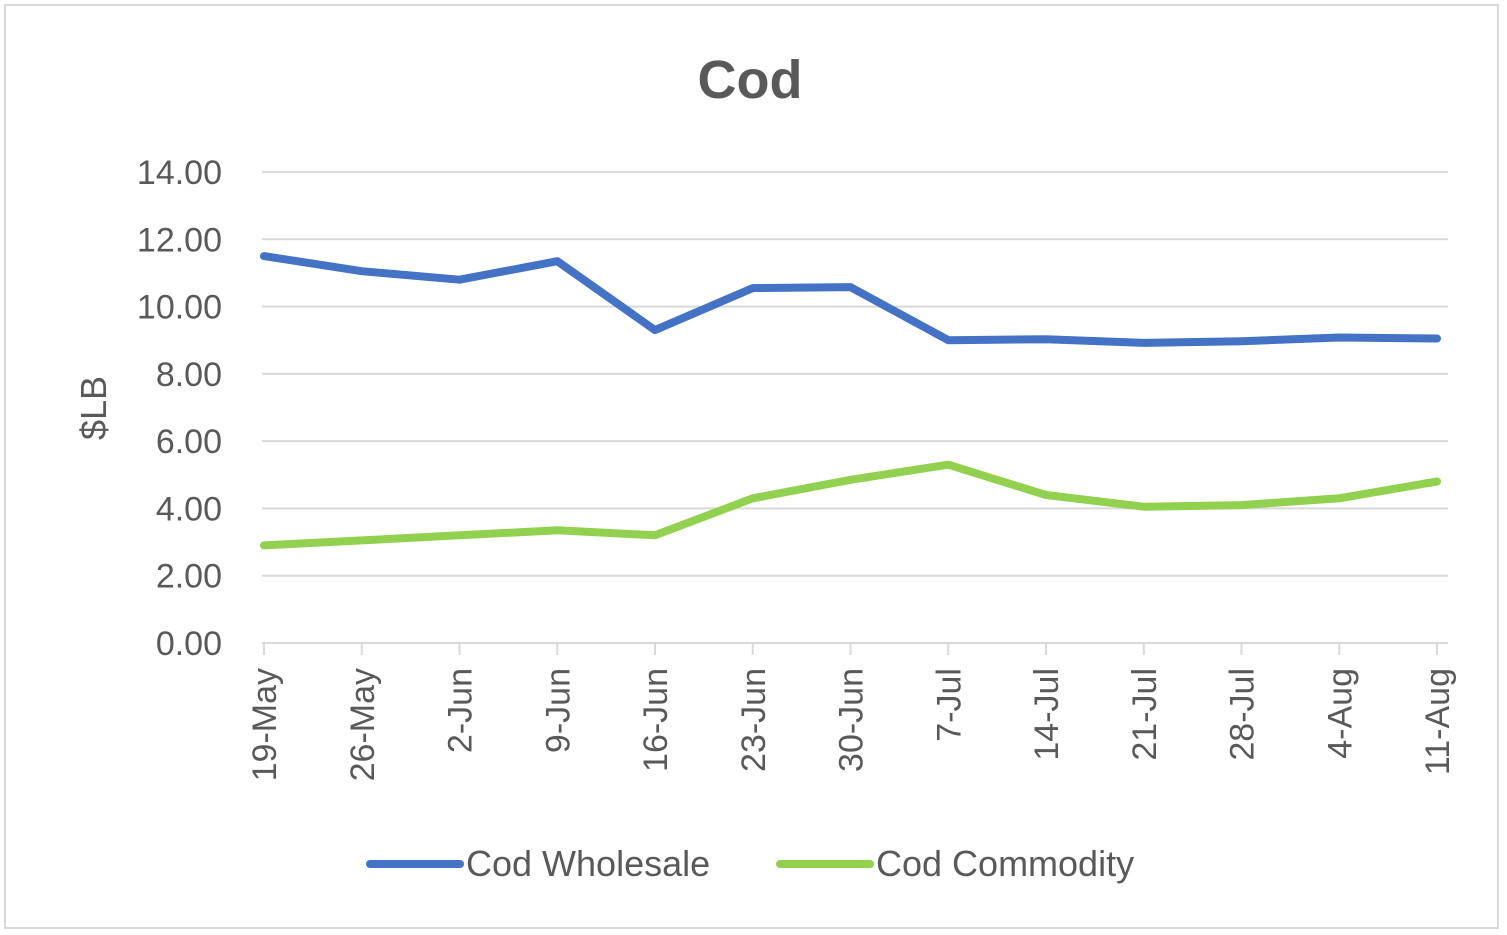 This screenshot has width=1507, height=935. Describe the element at coordinates (265, 724) in the screenshot. I see `x-tick-label: 19-May` at that location.